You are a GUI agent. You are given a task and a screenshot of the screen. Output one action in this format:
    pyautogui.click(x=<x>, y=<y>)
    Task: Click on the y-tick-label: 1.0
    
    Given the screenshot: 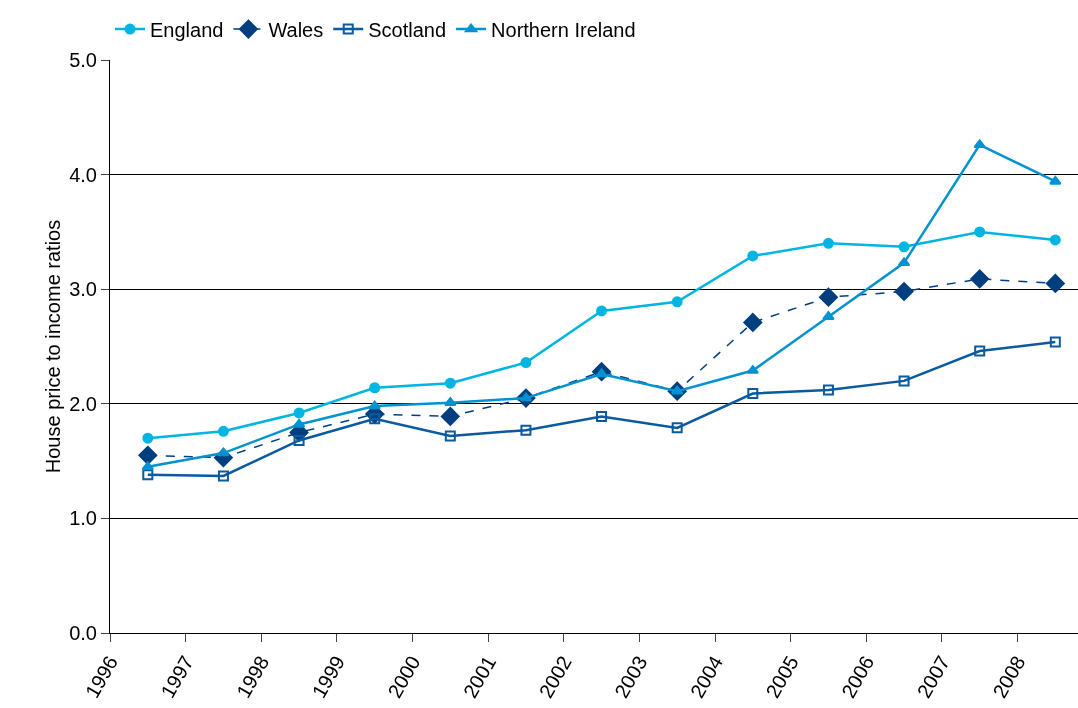 What is the action you would take?
    pyautogui.click(x=83, y=518)
    